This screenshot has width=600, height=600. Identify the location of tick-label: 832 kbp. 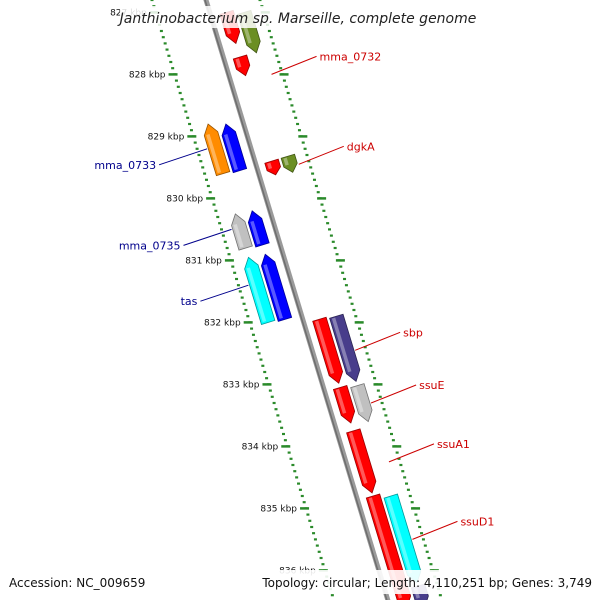
(222, 323).